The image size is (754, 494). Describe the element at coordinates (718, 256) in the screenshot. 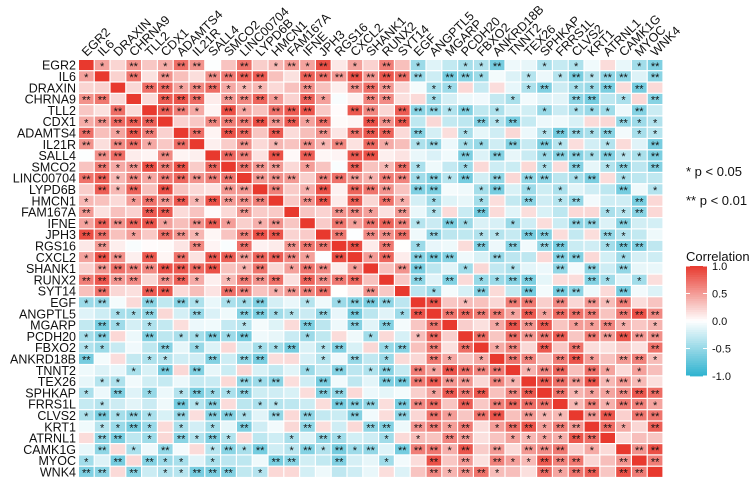

I see `legend-title: Correlation` at that location.